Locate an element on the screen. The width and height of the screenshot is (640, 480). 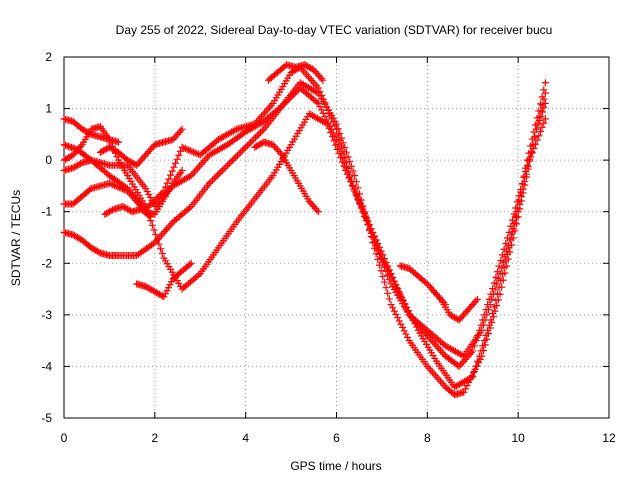
y-tick-label: 2 is located at coordinates (48, 57).